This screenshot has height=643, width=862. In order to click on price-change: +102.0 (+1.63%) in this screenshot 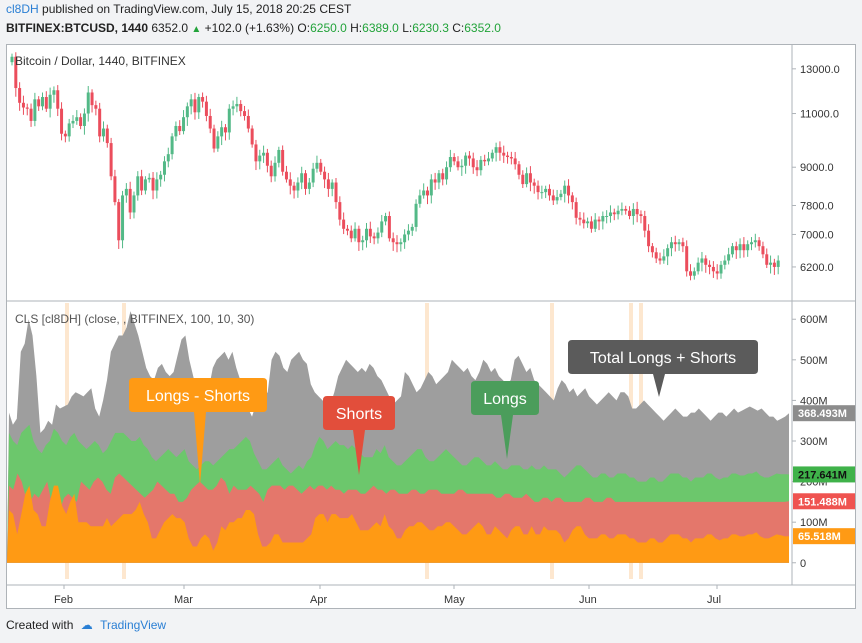, I will do `click(249, 28)`.